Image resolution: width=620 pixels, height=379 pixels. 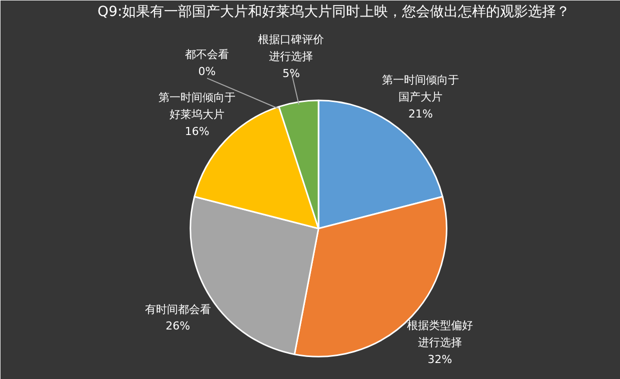 I want to click on slice-label: 根据类型偏好进行选择, so click(x=439, y=334).